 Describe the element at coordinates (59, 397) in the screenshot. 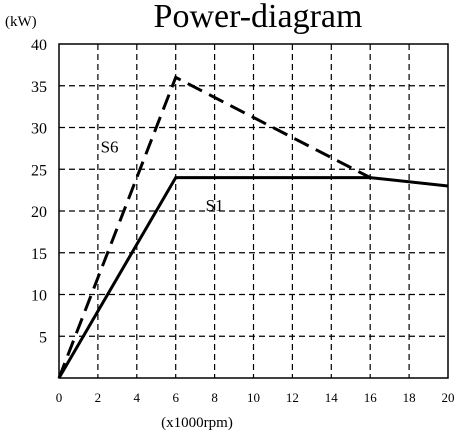

I see `x-tick-label-0: 0` at that location.